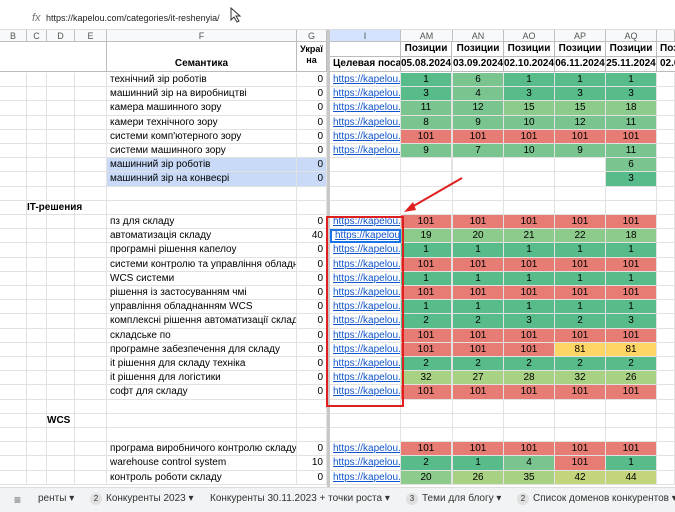 This screenshot has width=675, height=512. I want to click on header-cell: Позиции, so click(666, 49).